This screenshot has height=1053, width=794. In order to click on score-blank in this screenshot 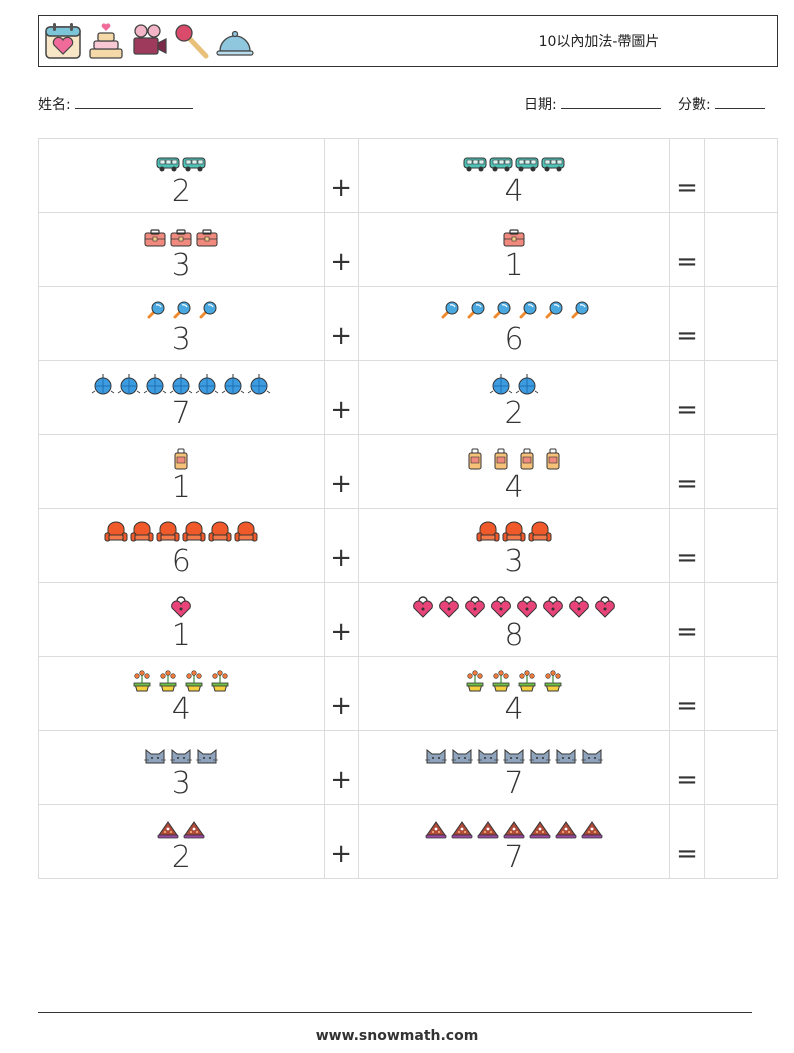, I will do `click(739, 101)`.